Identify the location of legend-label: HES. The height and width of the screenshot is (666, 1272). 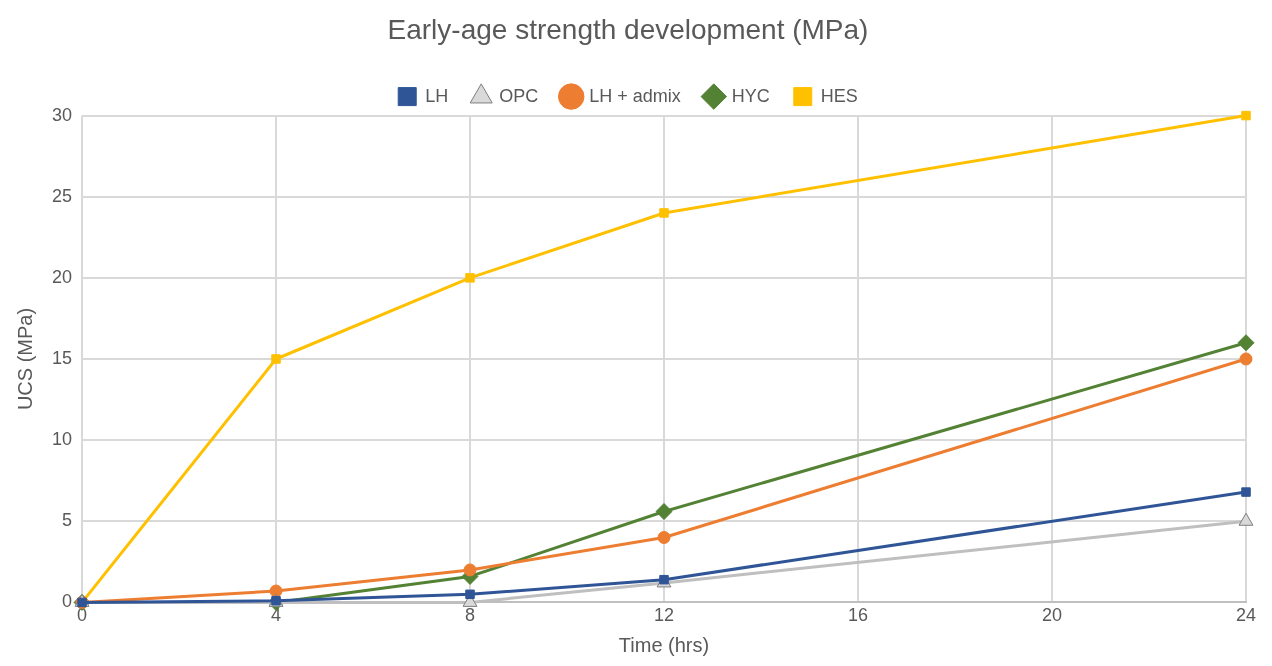
(839, 95).